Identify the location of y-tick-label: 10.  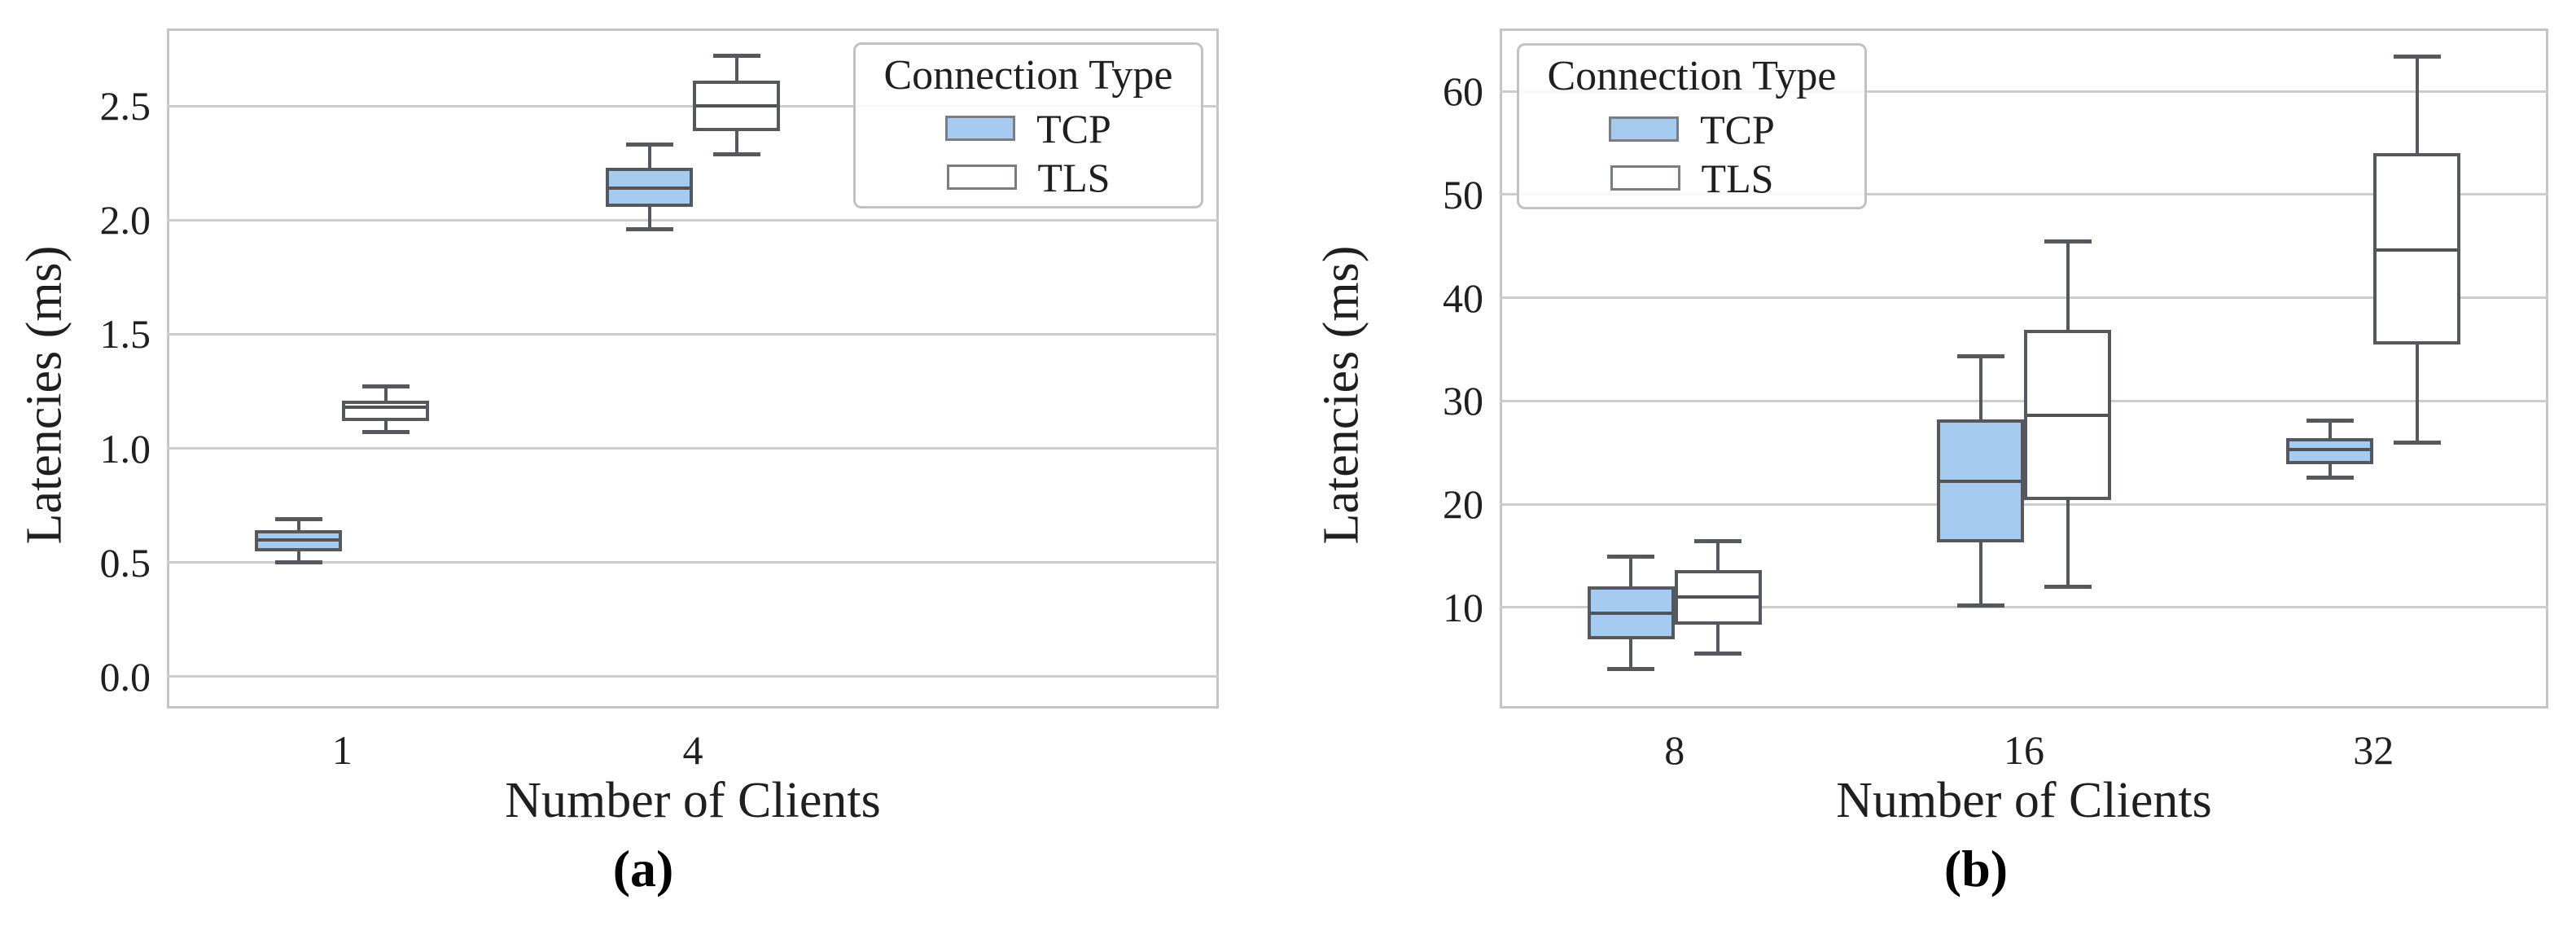
(1463, 607).